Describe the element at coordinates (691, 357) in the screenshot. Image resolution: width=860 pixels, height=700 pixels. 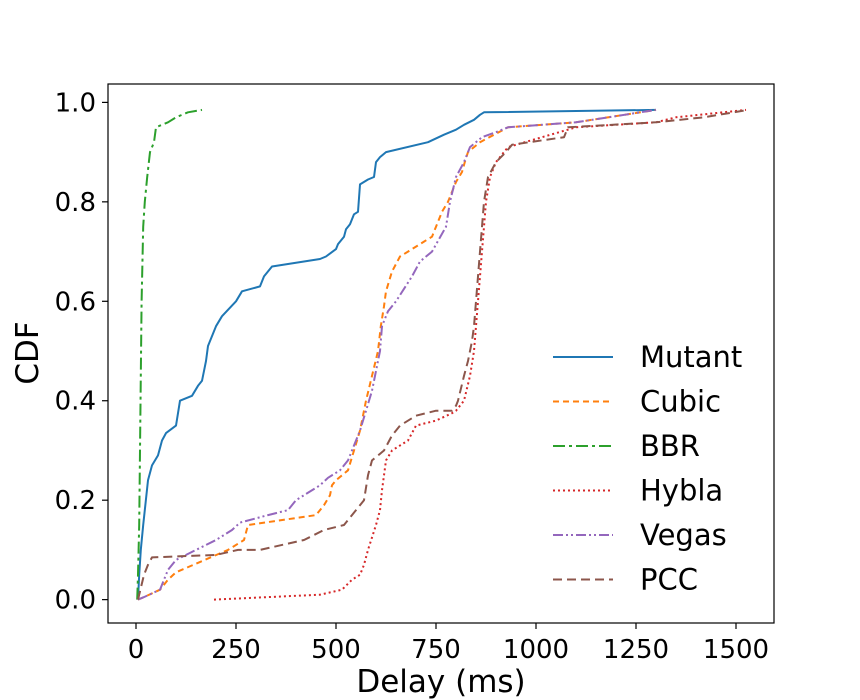
I see `legend-label-mutant: Mutant` at that location.